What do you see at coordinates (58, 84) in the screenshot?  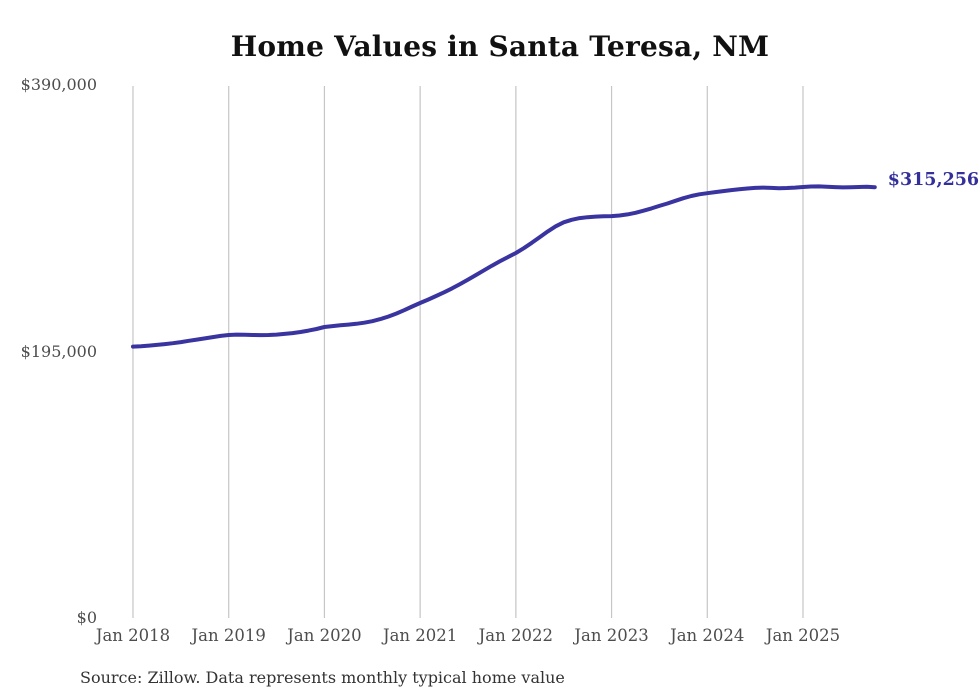 I see `y-axis-tick-label: $390,000` at bounding box center [58, 84].